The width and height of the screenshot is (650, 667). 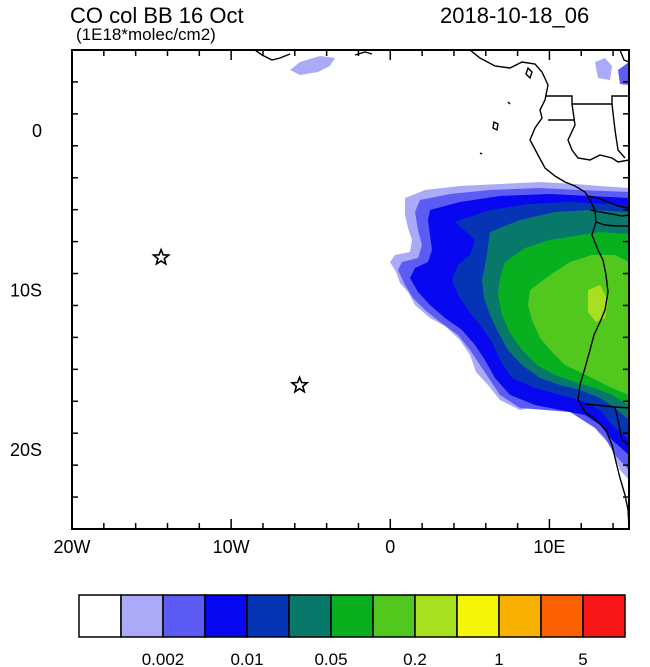 I want to click on y-tick-label: 10S, so click(x=26, y=291).